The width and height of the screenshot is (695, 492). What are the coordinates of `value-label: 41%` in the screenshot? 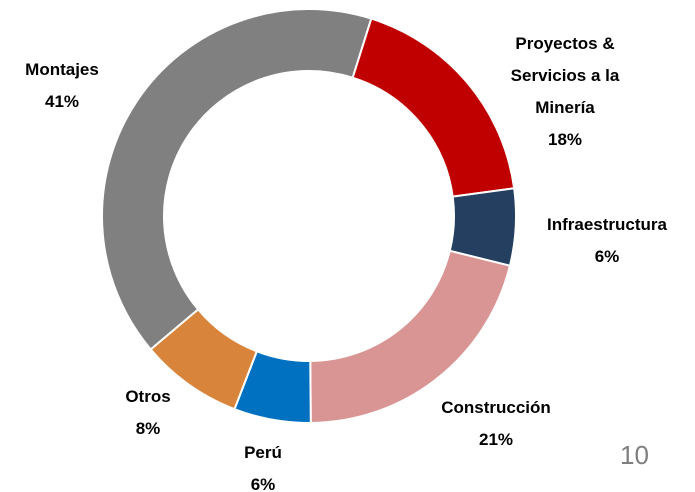 It's located at (62, 101).